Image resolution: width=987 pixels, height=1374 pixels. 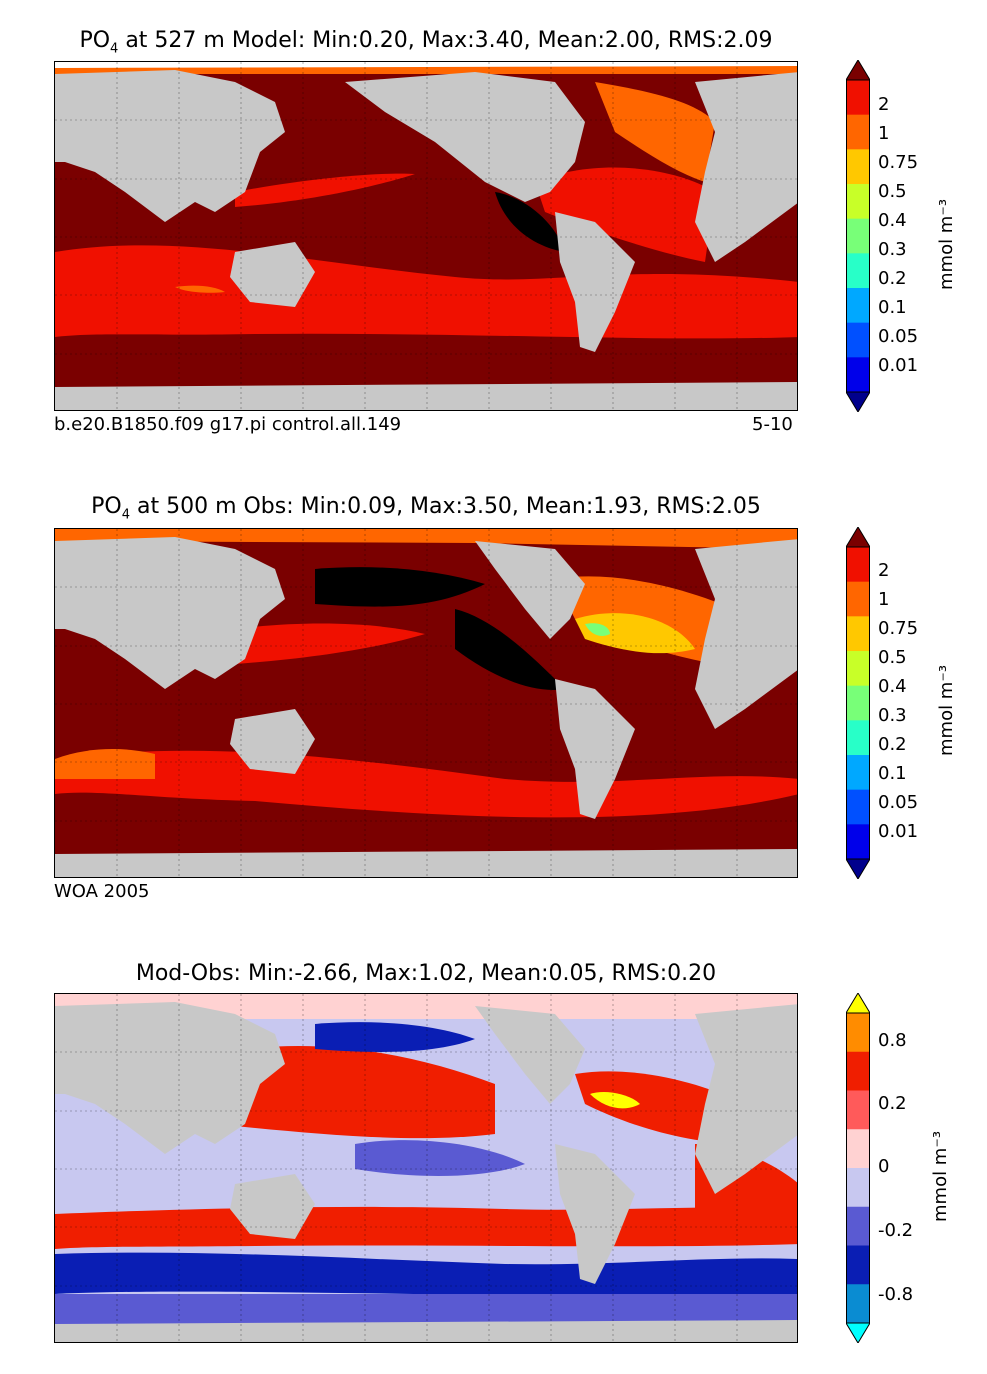 What do you see at coordinates (102, 891) in the screenshot?
I see `footer-left: WOA 2005` at bounding box center [102, 891].